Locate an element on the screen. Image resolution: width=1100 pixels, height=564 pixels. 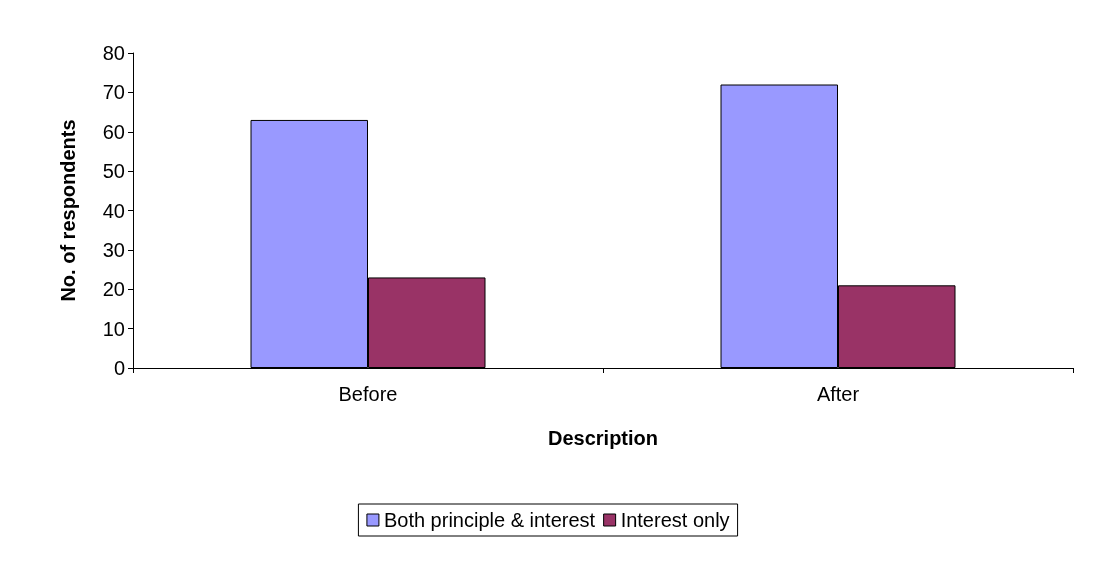
y-tick-label: 40 is located at coordinates (113, 210).